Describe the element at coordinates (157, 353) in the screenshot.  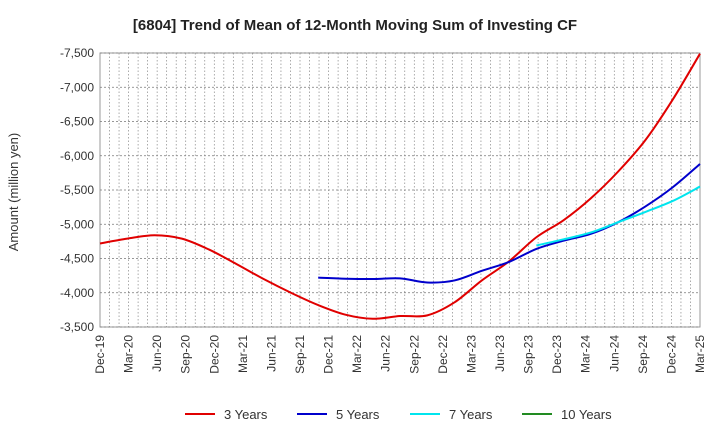
I see `x-tick-label: Jun-20` at that location.